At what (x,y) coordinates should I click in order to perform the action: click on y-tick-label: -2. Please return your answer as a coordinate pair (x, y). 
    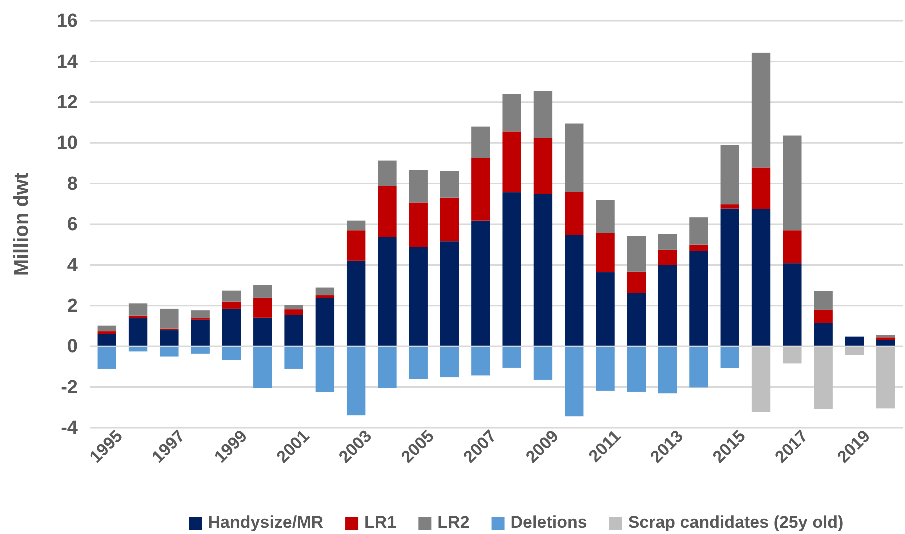
    Looking at the image, I should click on (69, 387).